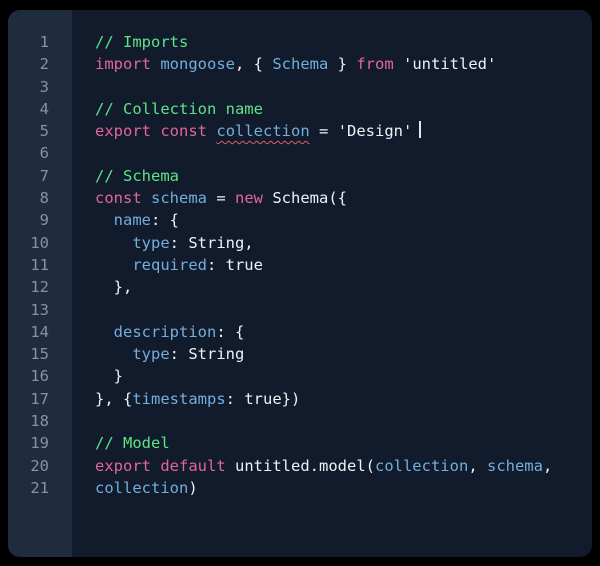 The width and height of the screenshot is (600, 566). What do you see at coordinates (305, 198) in the screenshot?
I see `code-token: Schema({` at bounding box center [305, 198].